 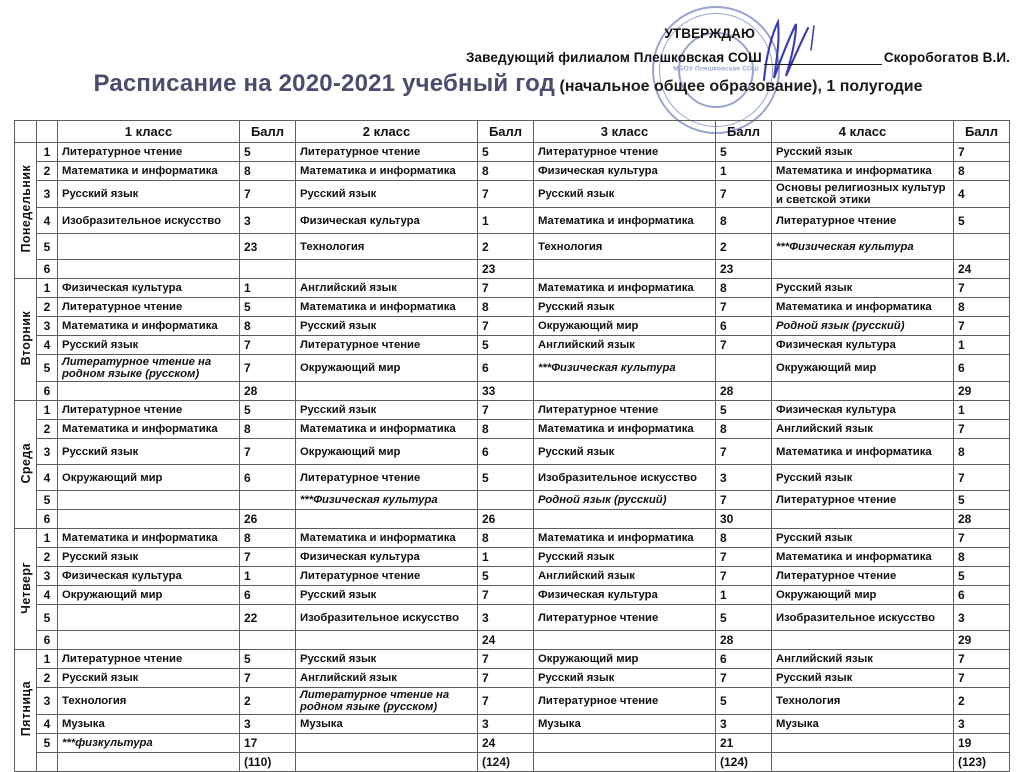 What do you see at coordinates (862, 429) in the screenshot?
I see `subject-cell-class-4: Английский язык` at bounding box center [862, 429].